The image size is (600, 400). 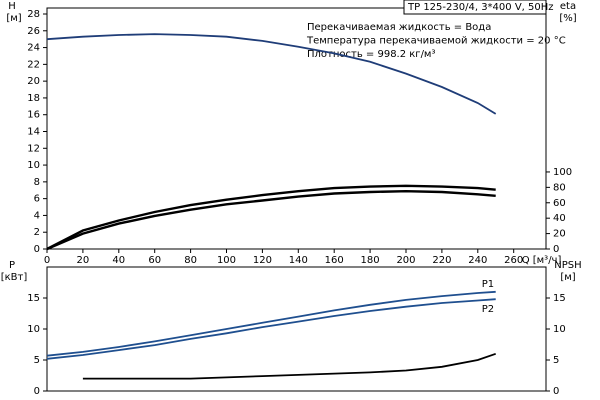 I want to click on y2-tick-label: 5, so click(x=556, y=360).